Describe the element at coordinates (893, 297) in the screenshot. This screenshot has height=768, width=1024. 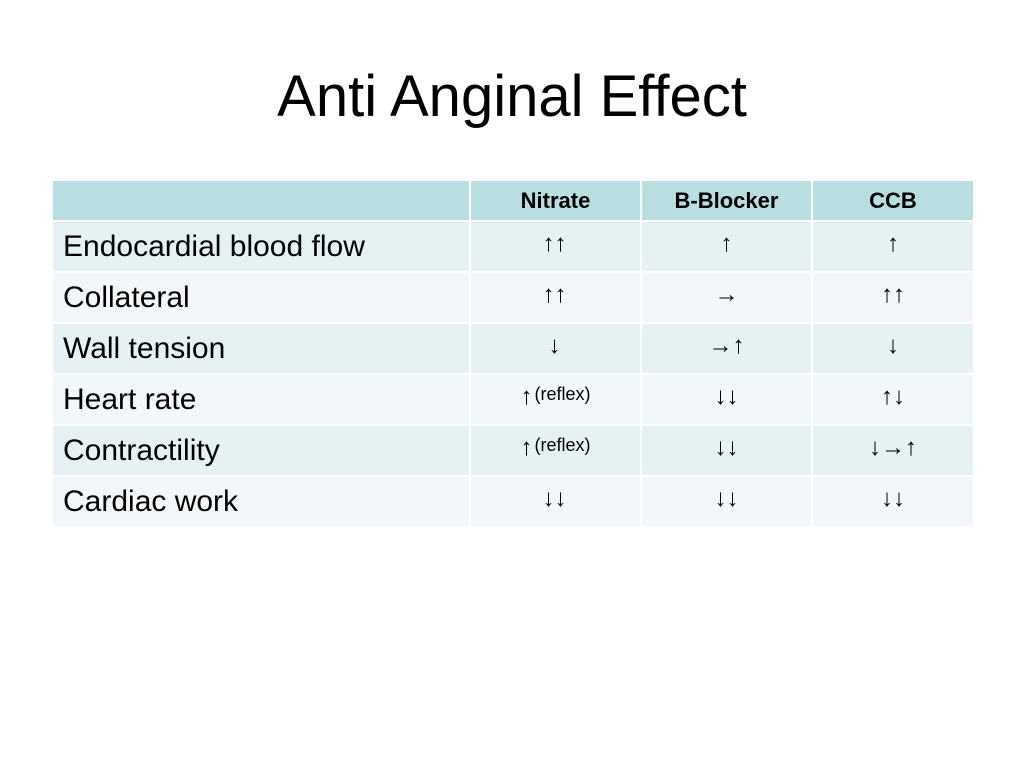
I see `ccb-cell: ↑↑` at that location.